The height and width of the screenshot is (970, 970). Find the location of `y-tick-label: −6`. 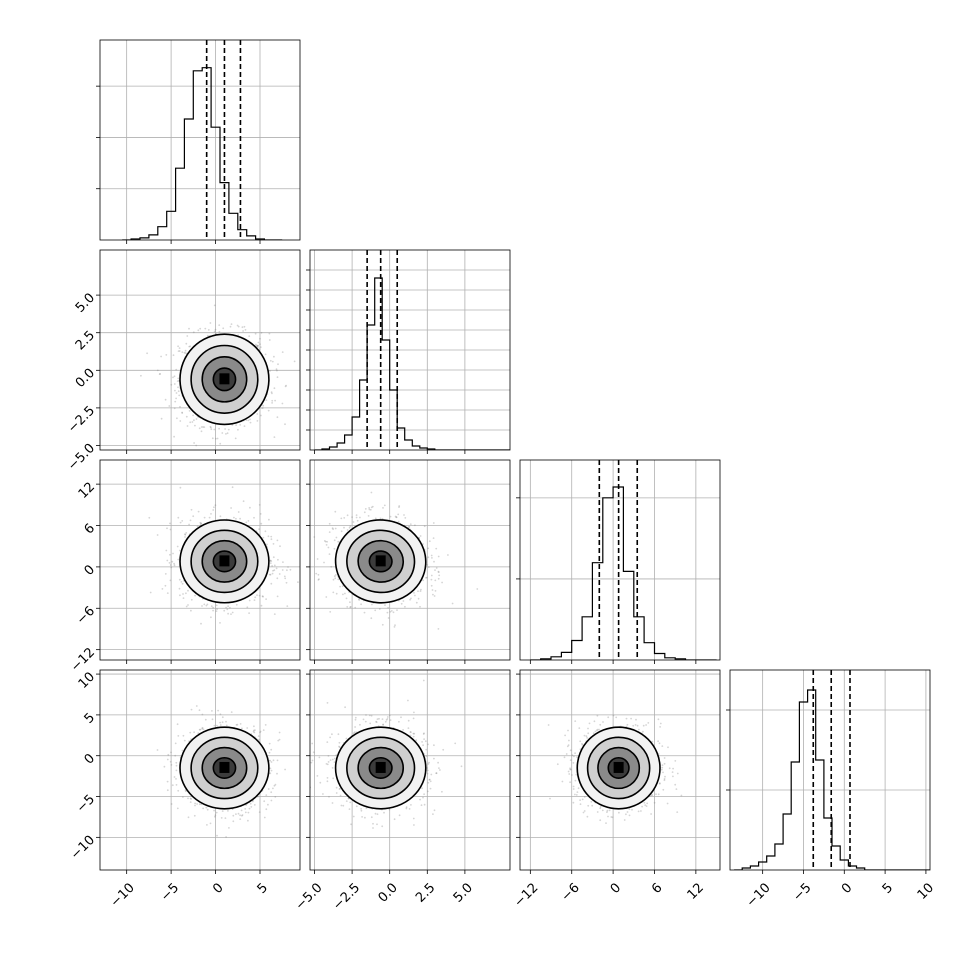

y-tick-label: −6 is located at coordinates (86, 616).